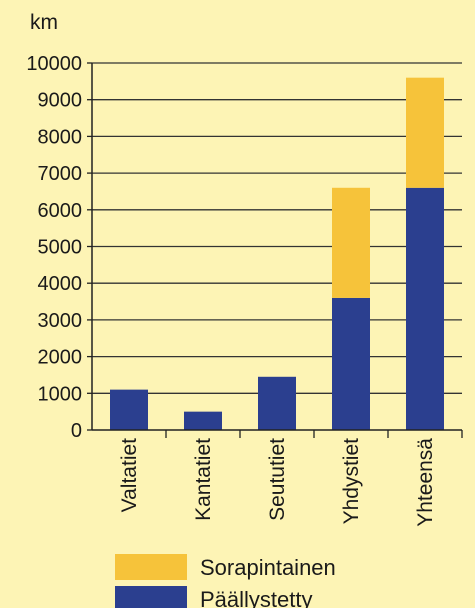 The width and height of the screenshot is (475, 608). I want to click on x-category-label: Seututiet, so click(277, 479).